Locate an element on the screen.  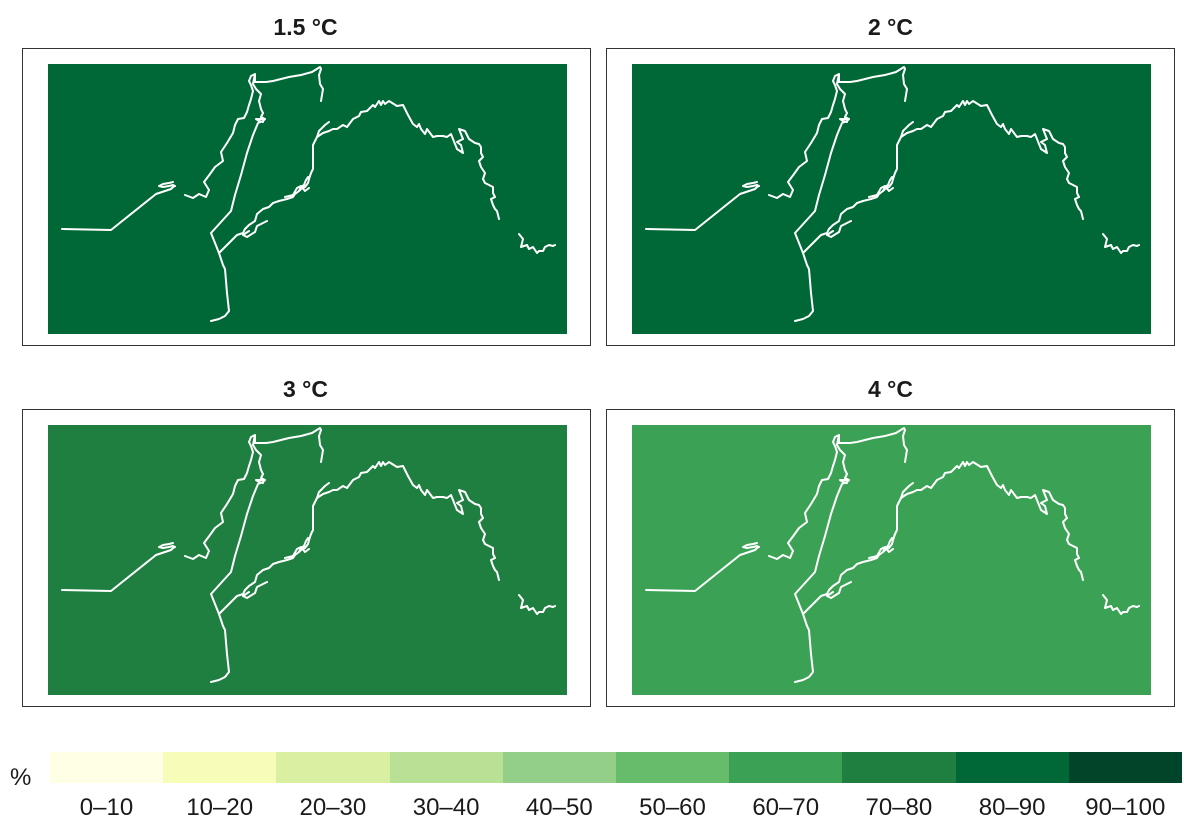
legend-label: 30–40 is located at coordinates (446, 807).